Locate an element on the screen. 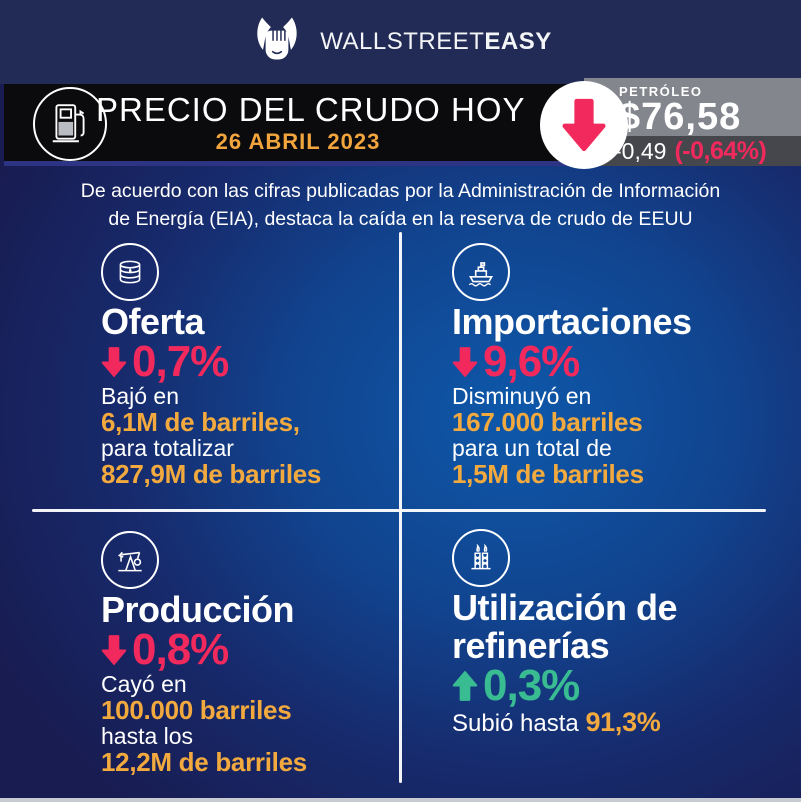 This screenshot has width=801, height=802. detail-line: hasta los is located at coordinates (147, 736).